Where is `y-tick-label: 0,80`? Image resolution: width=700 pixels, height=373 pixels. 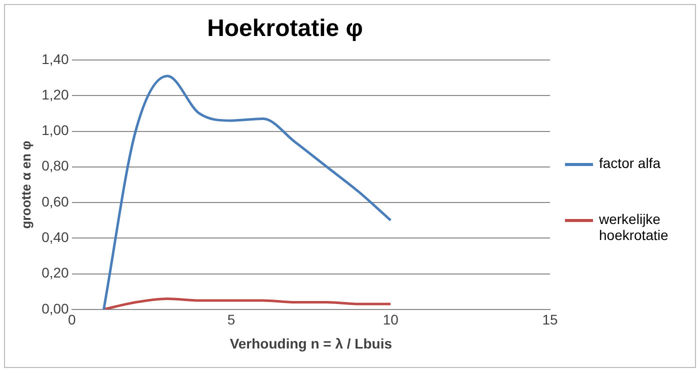 y-tick-label: 0,80 is located at coordinates (56, 166).